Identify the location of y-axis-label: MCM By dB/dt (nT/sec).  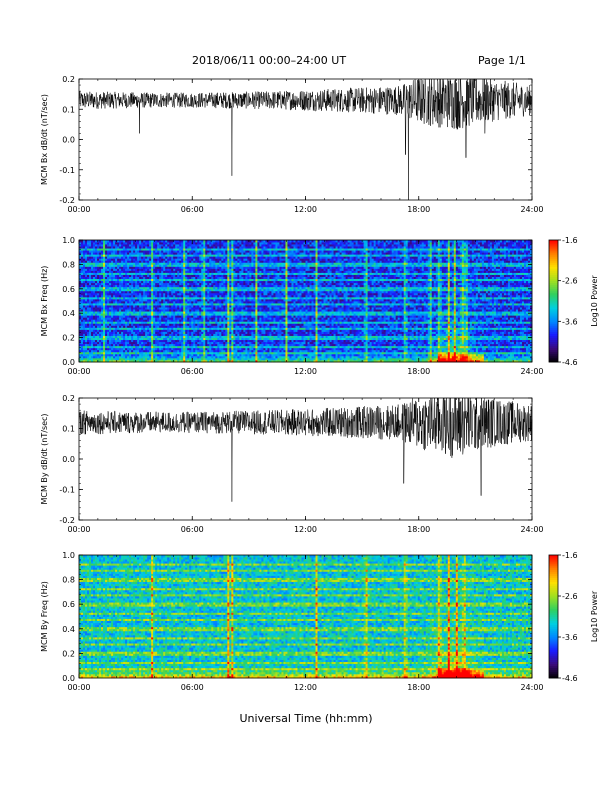
(44, 458).